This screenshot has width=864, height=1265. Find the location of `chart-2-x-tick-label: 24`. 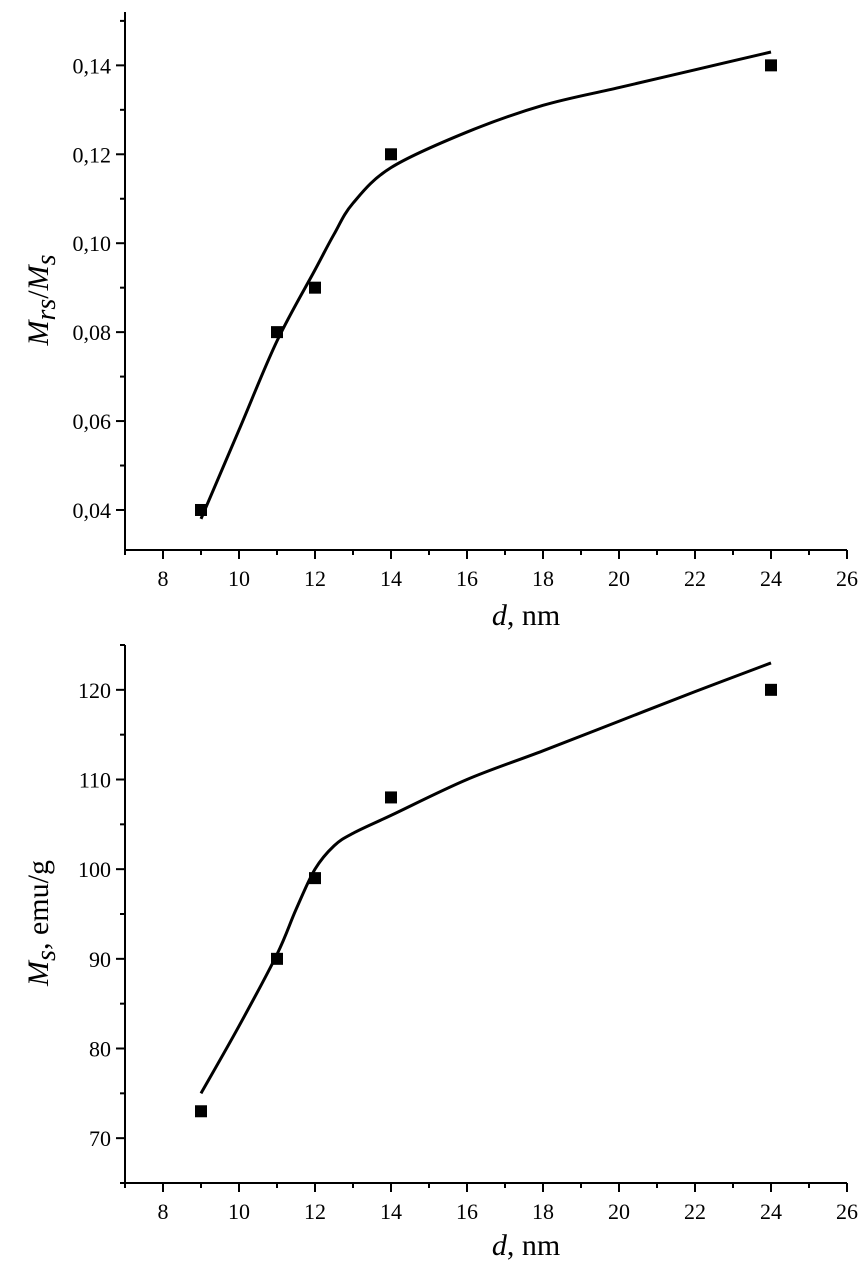

chart-2-x-tick-label: 24 is located at coordinates (771, 1211).